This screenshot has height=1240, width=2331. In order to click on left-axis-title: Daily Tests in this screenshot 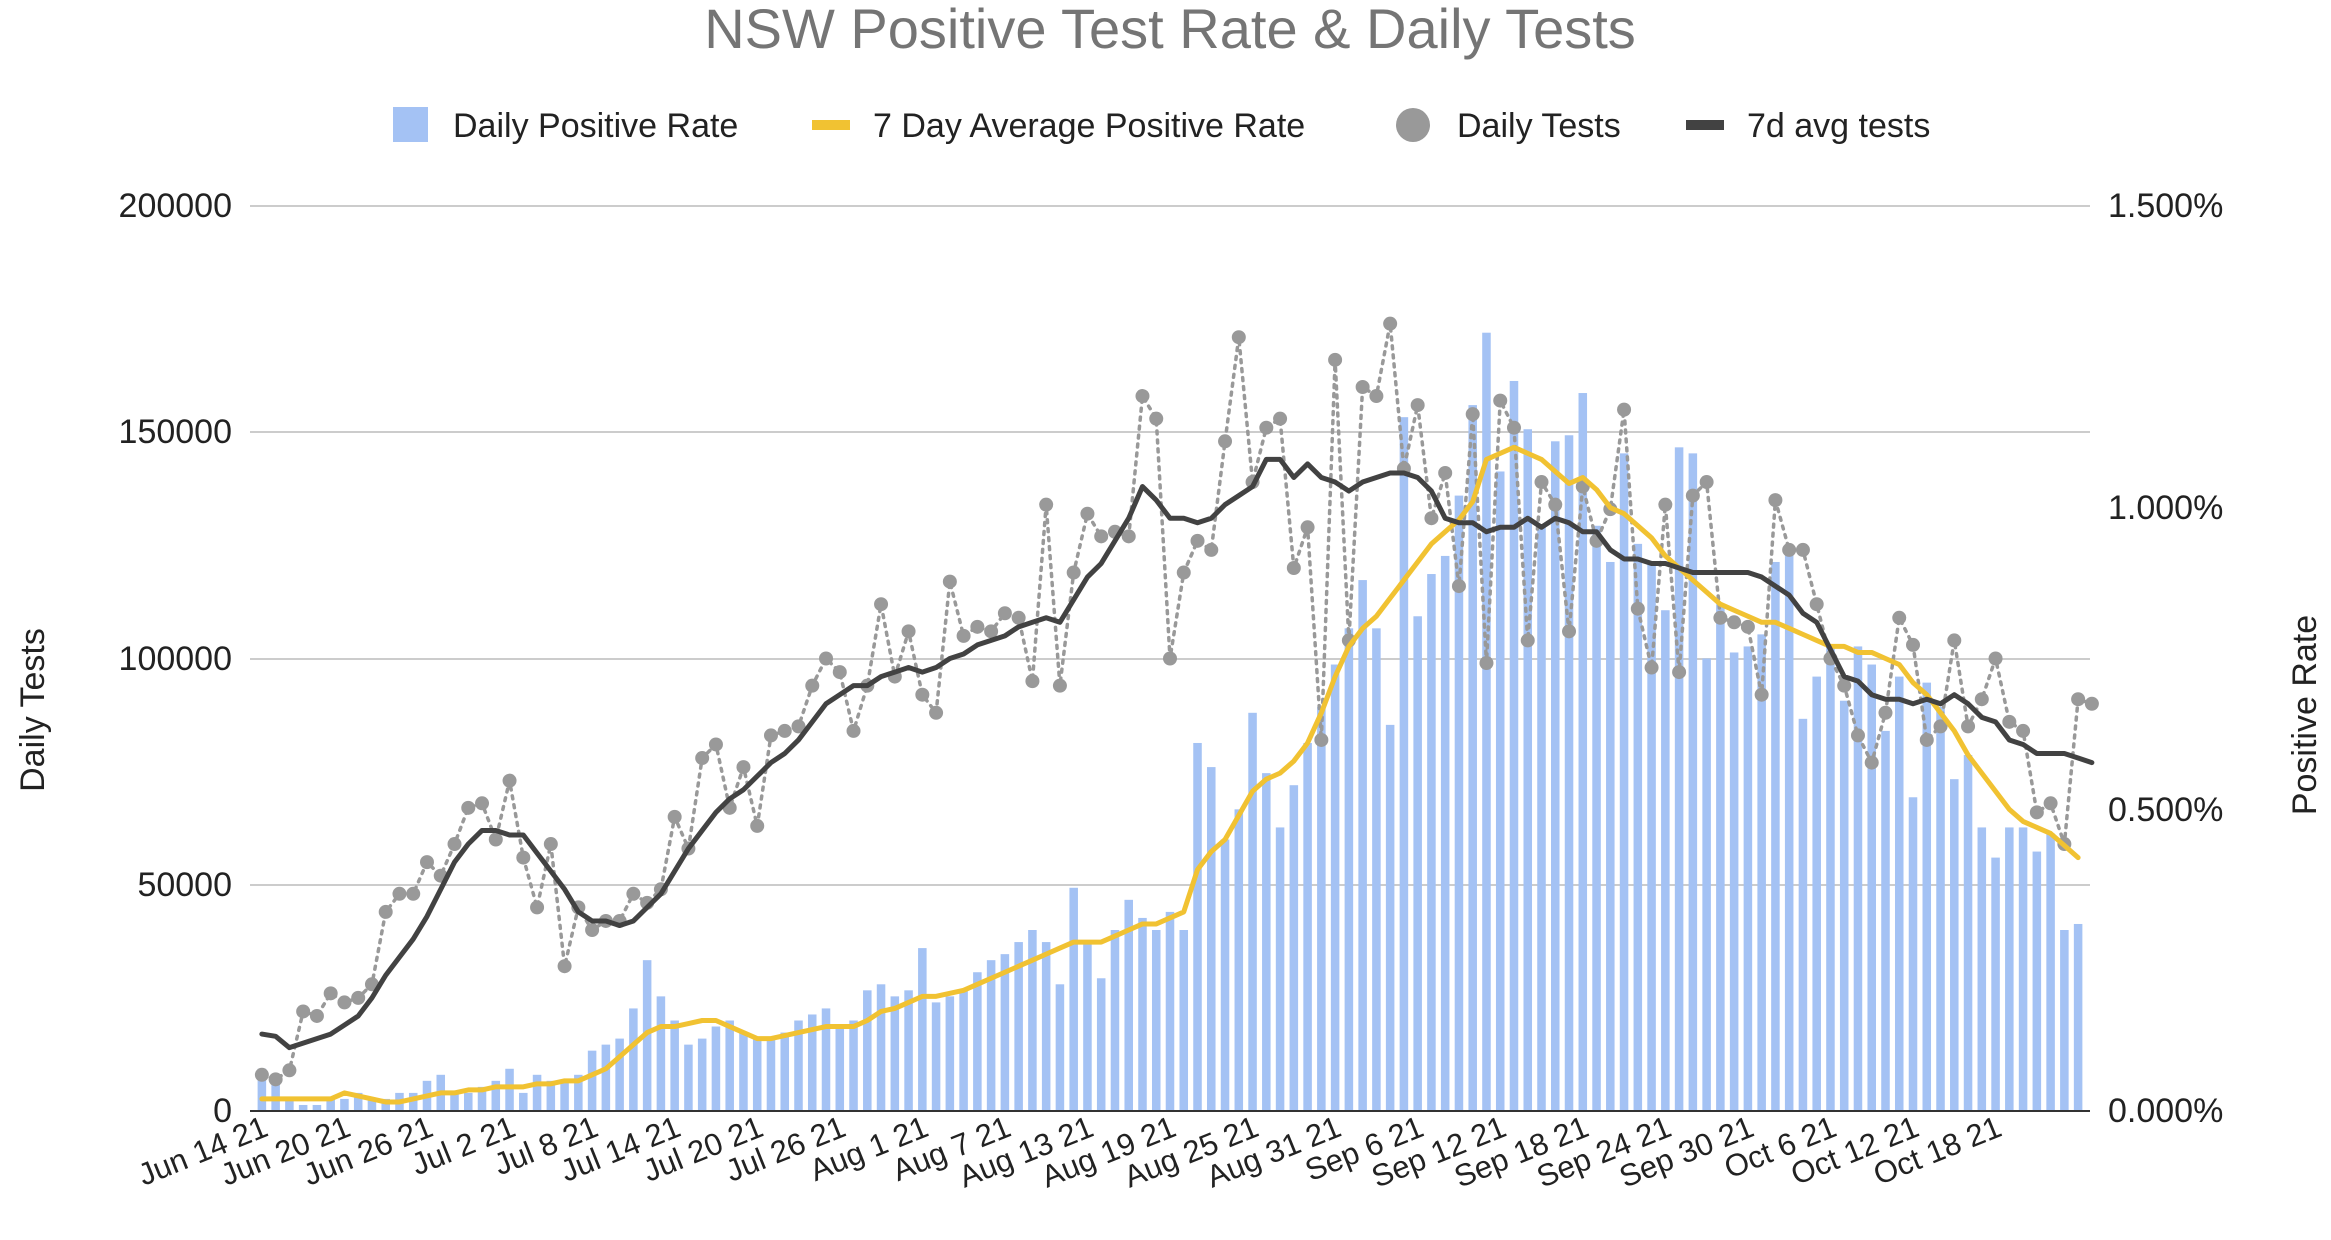, I will do `click(33, 710)`.